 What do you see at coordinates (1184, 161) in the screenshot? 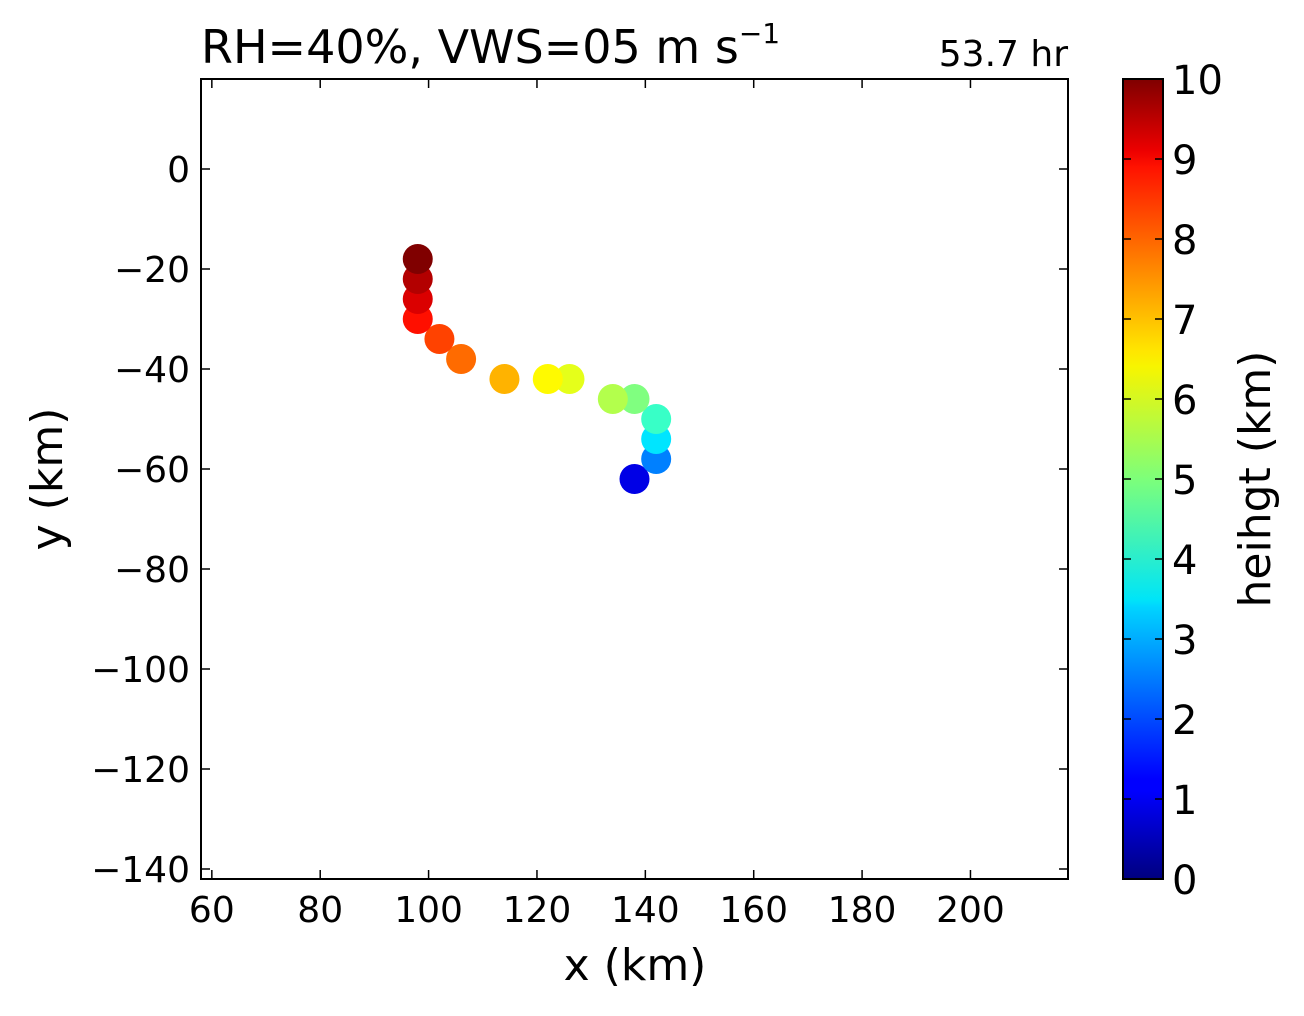
I see `colorbar-tick-label: 9` at bounding box center [1184, 161].